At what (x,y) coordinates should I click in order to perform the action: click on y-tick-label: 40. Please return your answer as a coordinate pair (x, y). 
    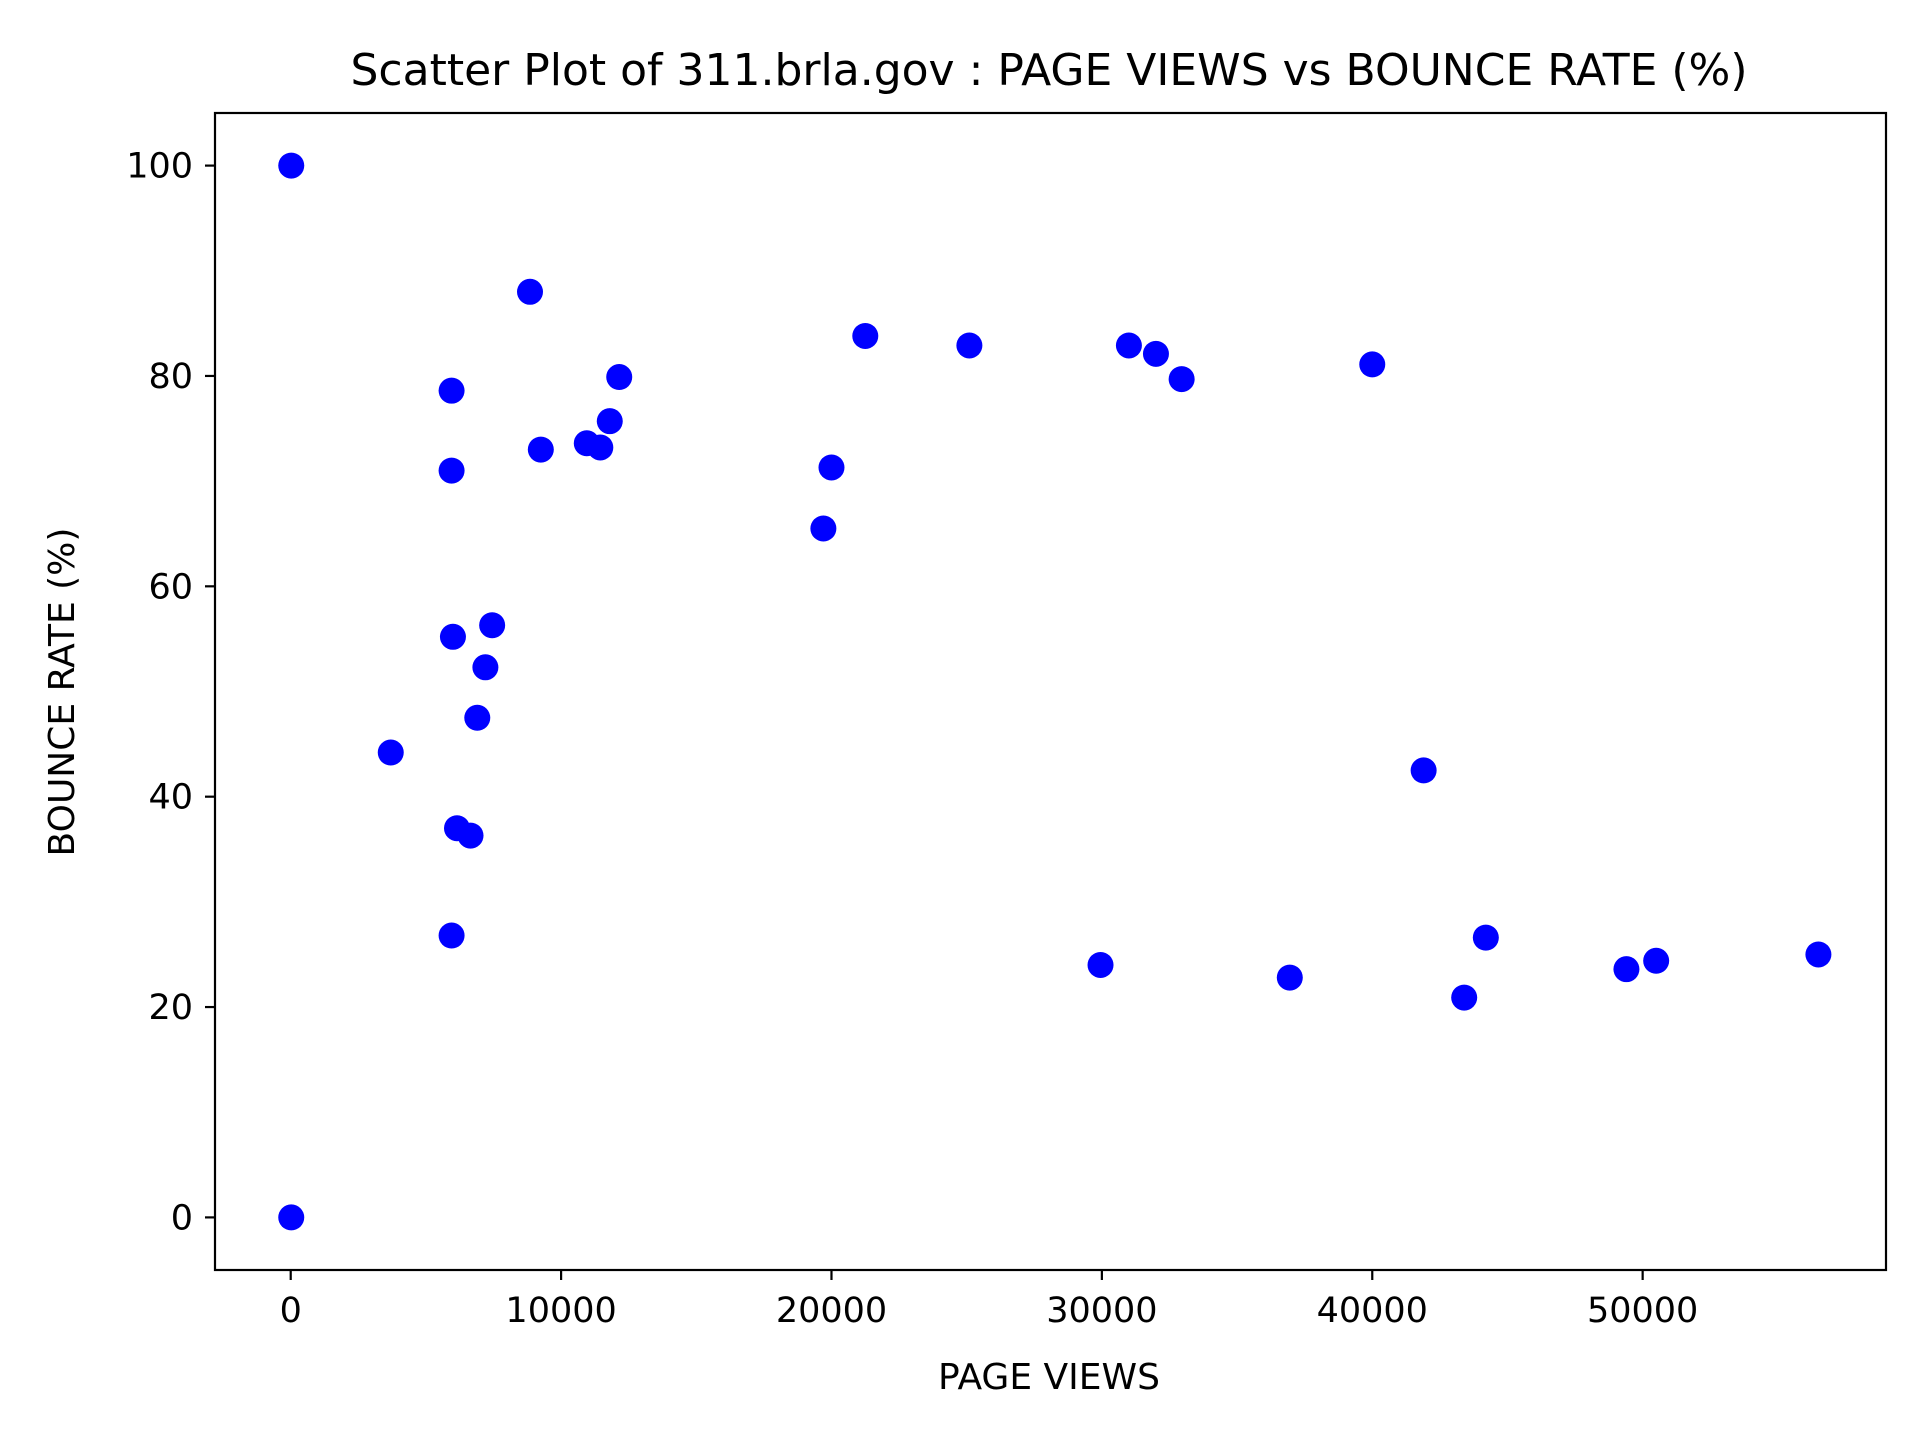
    Looking at the image, I should click on (170, 798).